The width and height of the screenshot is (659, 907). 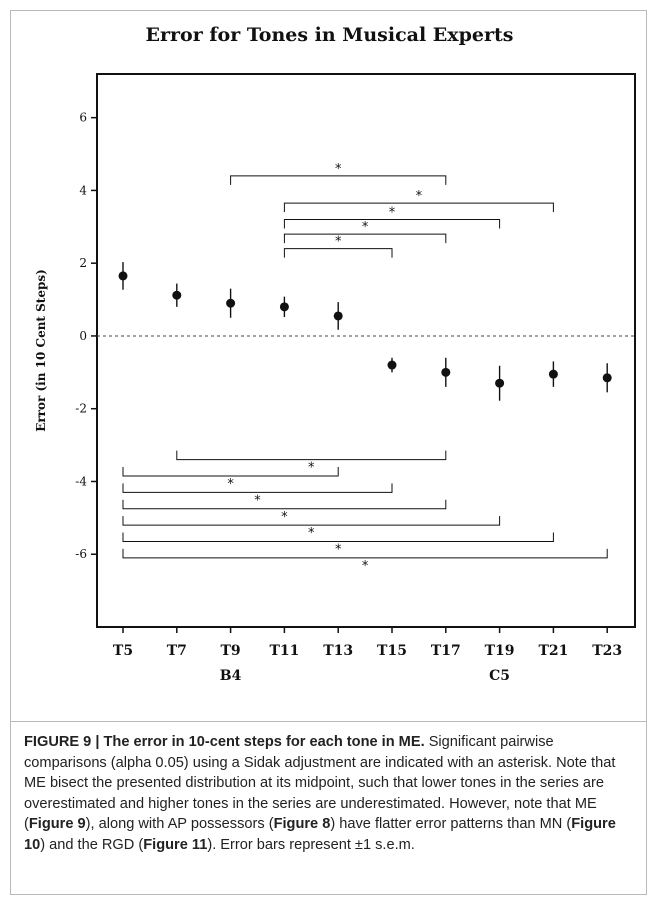 I want to click on y-tick-label: 0, so click(x=83, y=336).